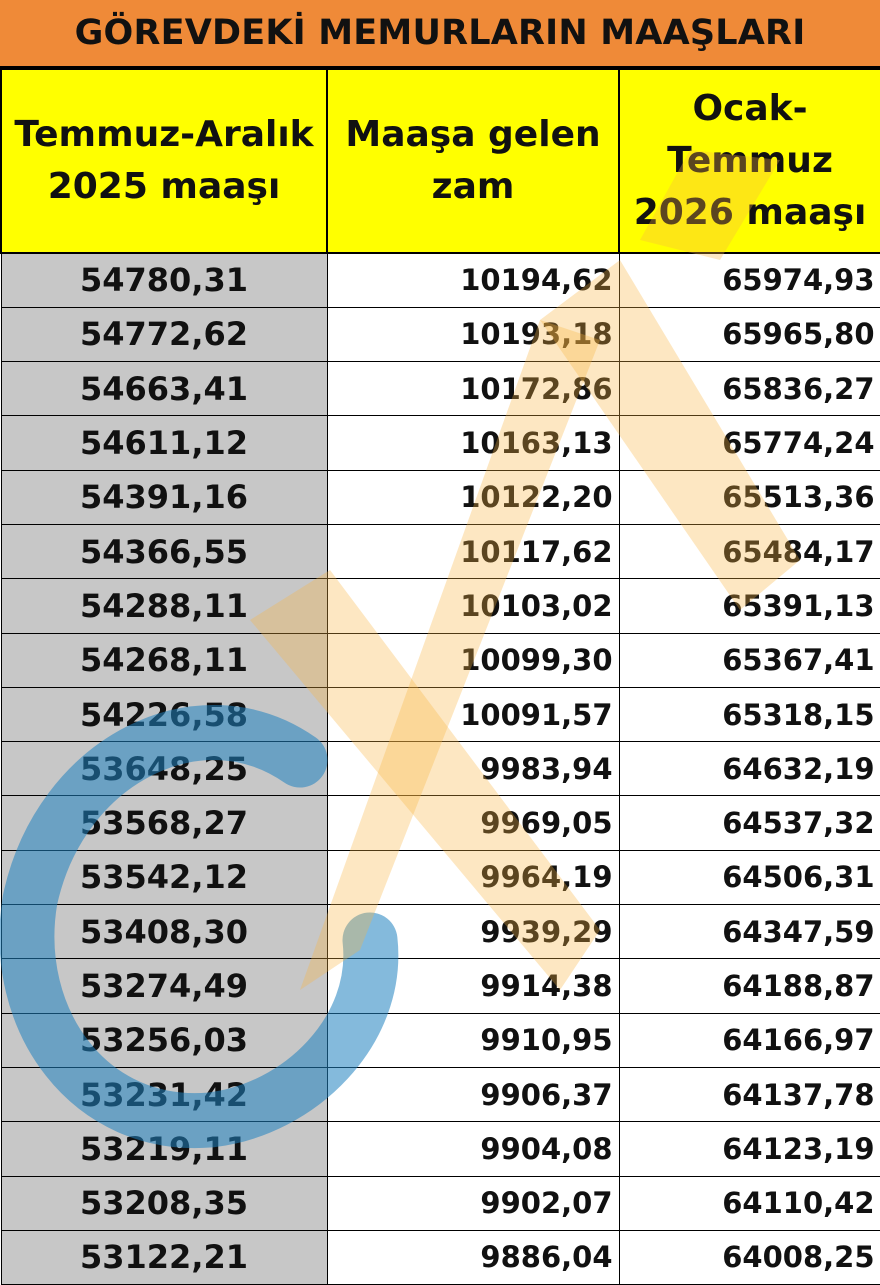  Describe the element at coordinates (473, 334) in the screenshot. I see `raise-cell: 10193,18` at that location.